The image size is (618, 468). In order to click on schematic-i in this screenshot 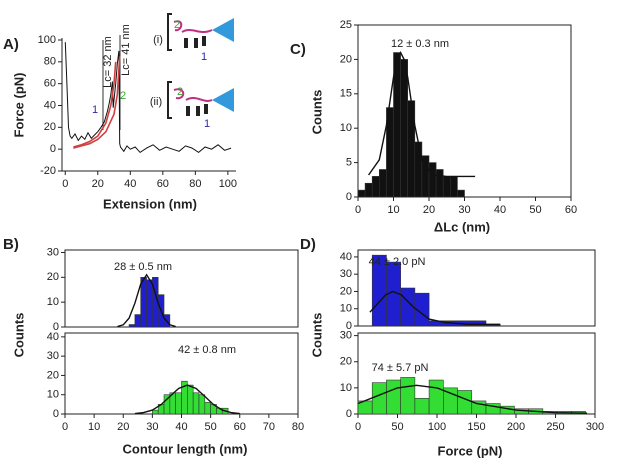, I will do `click(200, 32)`.